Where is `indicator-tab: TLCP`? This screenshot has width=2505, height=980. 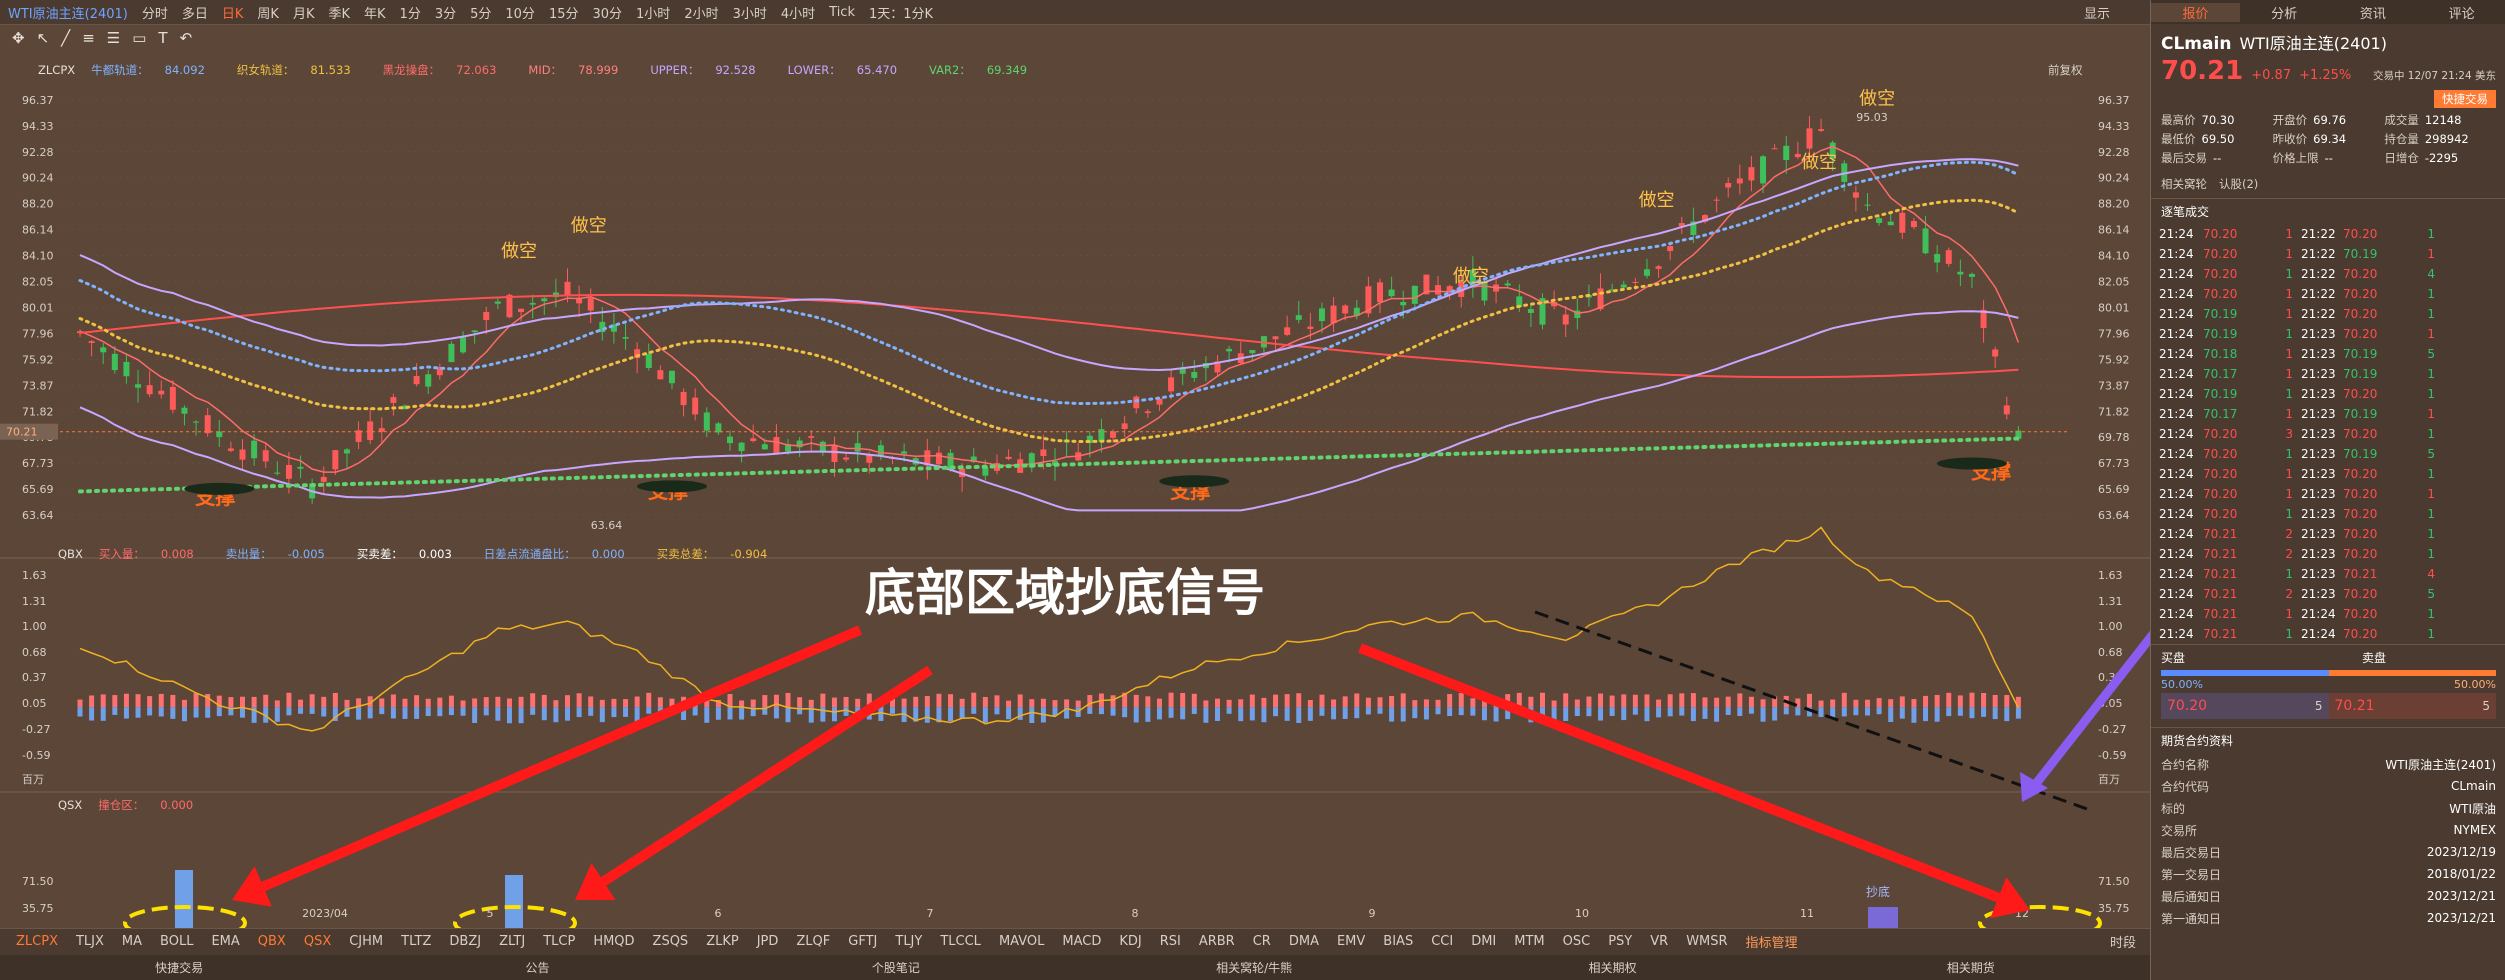
indicator-tab: TLCP is located at coordinates (559, 942).